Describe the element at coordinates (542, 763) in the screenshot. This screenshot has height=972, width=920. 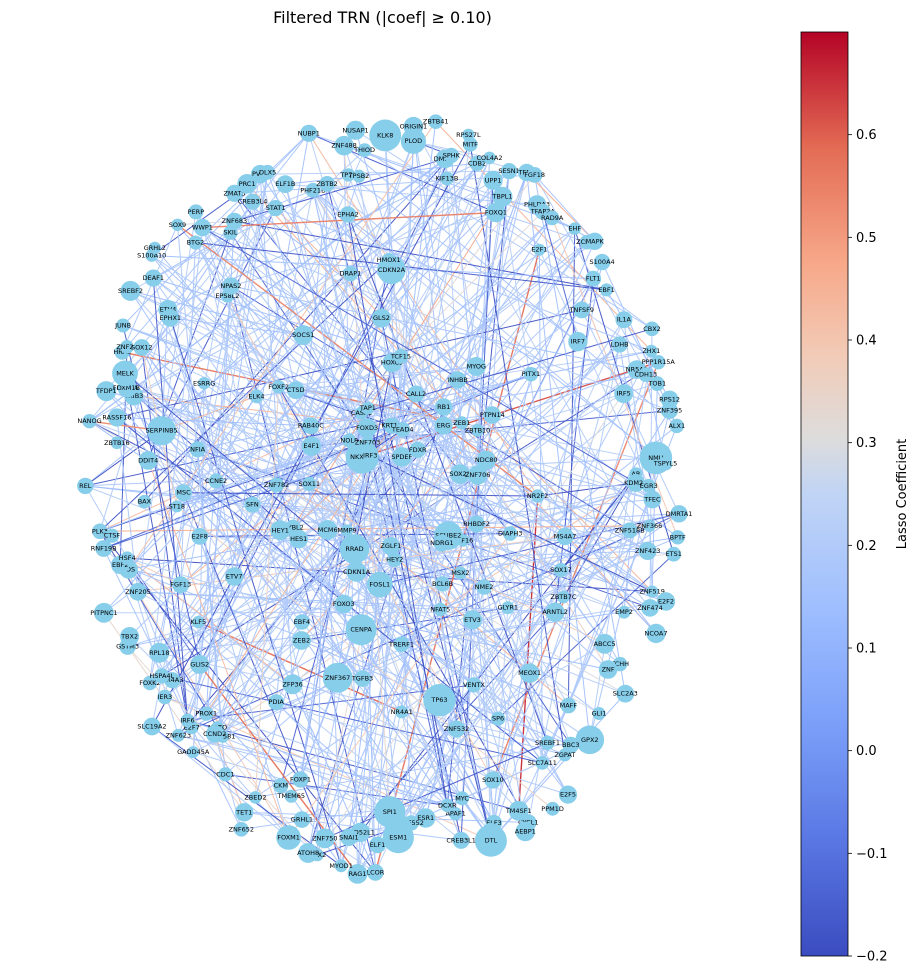
I see `node-slc7a11: SLC7A11` at that location.